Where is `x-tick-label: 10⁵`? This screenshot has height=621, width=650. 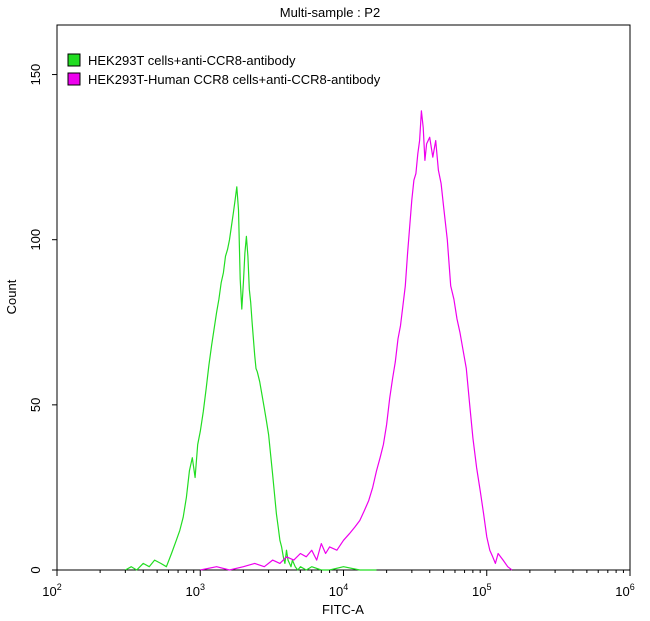 x-tick-label: 10⁵ is located at coordinates (481, 590).